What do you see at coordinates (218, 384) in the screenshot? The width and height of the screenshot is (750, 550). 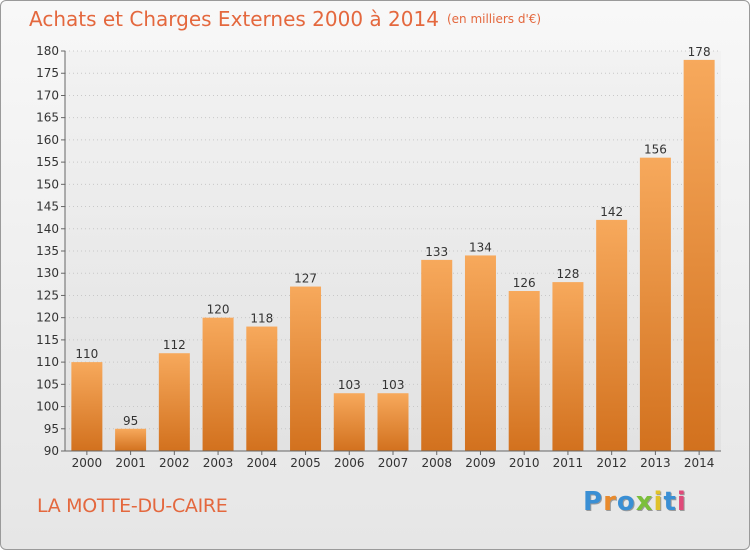 I see `bar-2003` at bounding box center [218, 384].